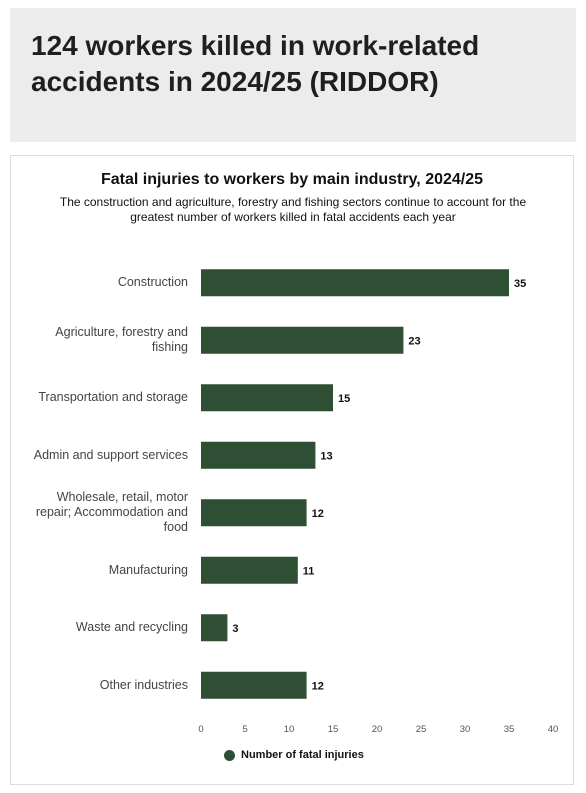  Describe the element at coordinates (229, 755) in the screenshot. I see `legend-marker-icon` at that location.